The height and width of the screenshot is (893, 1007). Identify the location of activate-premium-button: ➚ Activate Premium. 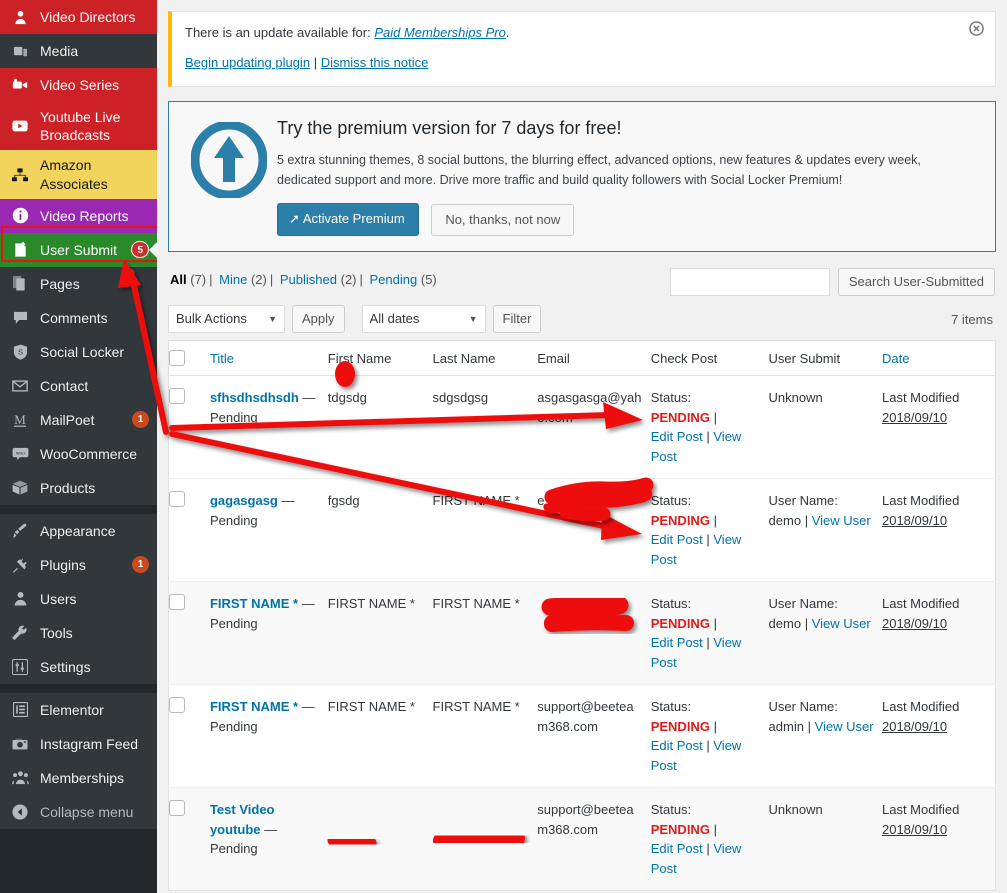
(348, 220).